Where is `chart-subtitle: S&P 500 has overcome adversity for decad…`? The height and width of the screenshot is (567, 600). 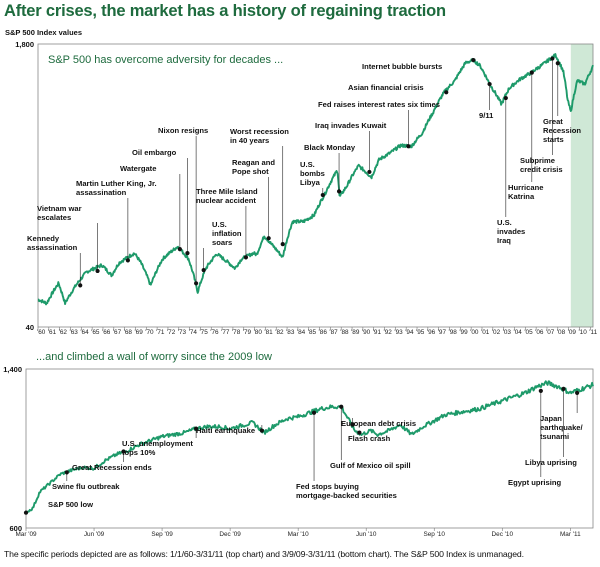
chart-subtitle: S&P 500 has overcome adversity for decad… is located at coordinates (165, 60).